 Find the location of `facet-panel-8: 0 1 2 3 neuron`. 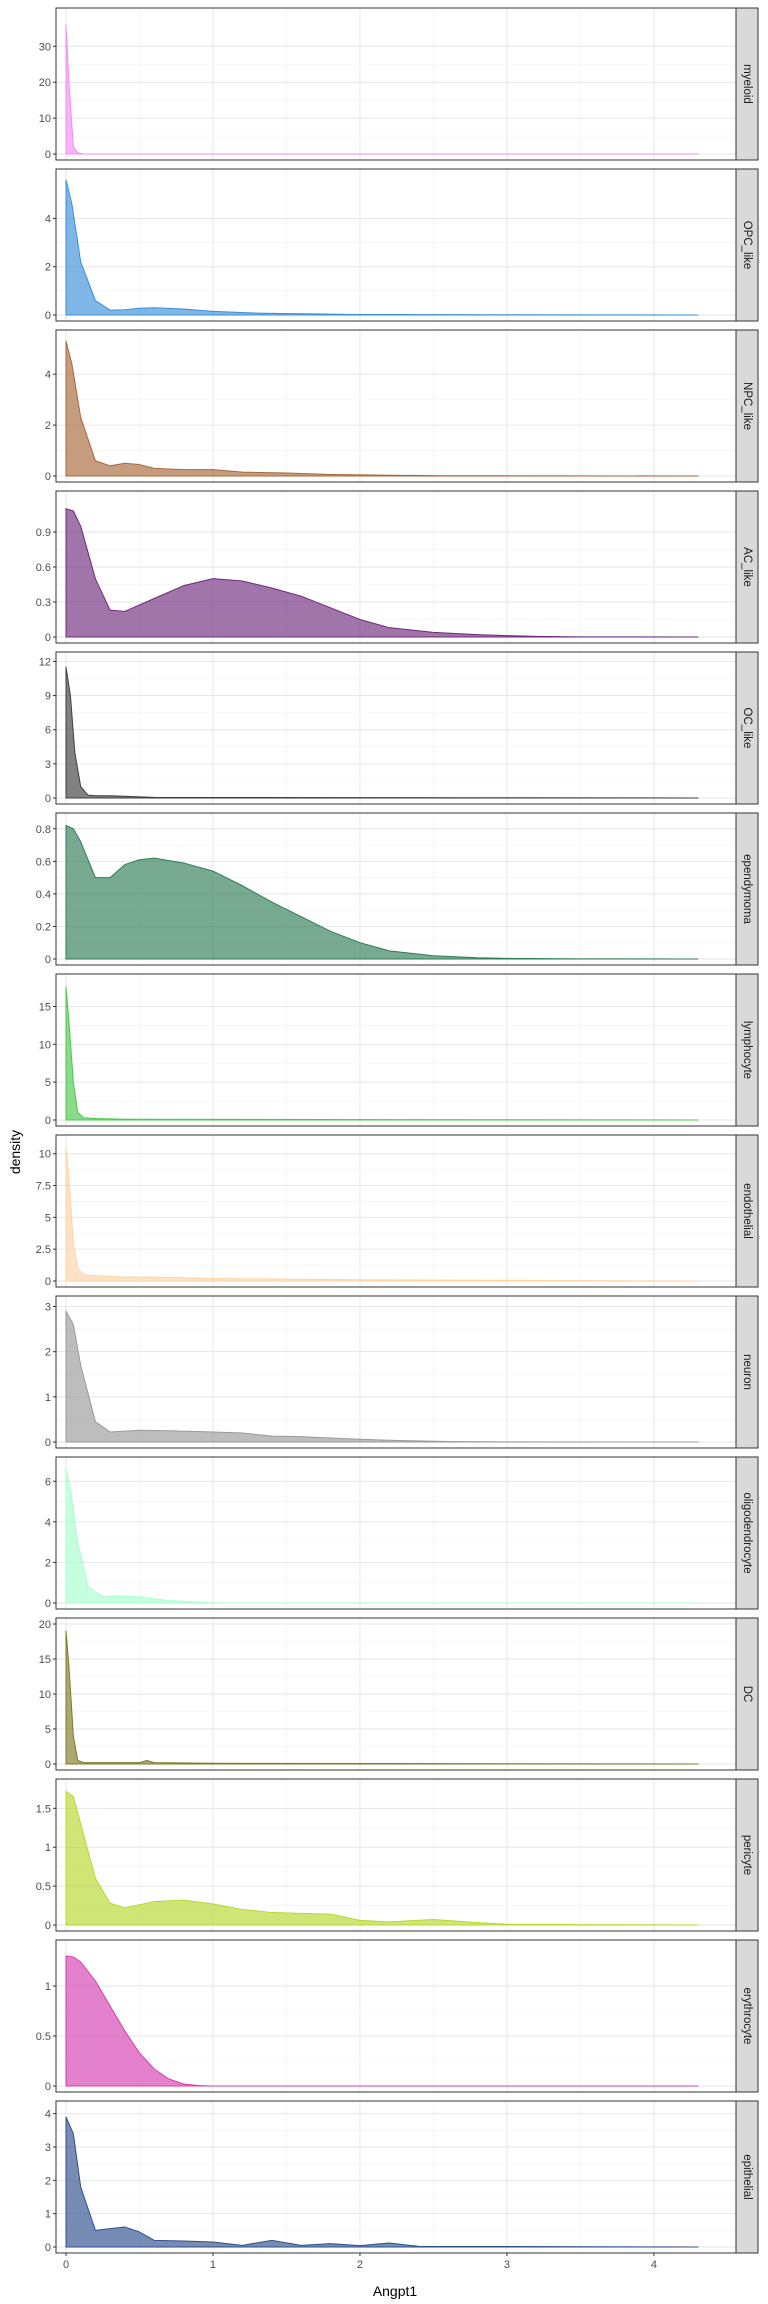

facet-panel-8: 0 1 2 3 neuron is located at coordinates (402, 1372).